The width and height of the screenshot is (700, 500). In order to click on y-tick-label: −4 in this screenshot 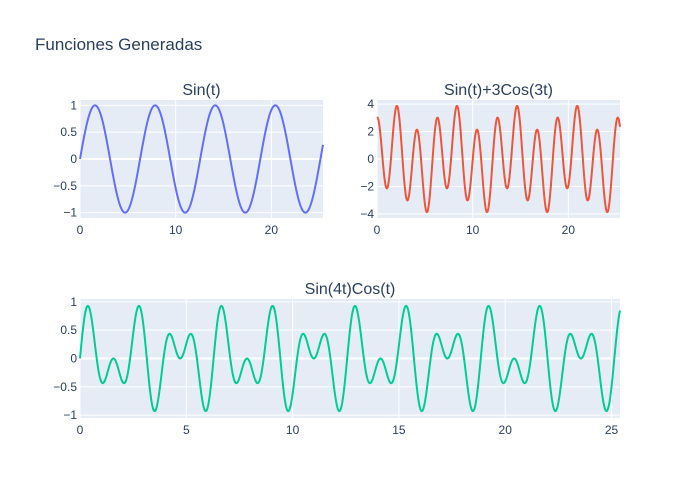, I will do `click(367, 214)`.